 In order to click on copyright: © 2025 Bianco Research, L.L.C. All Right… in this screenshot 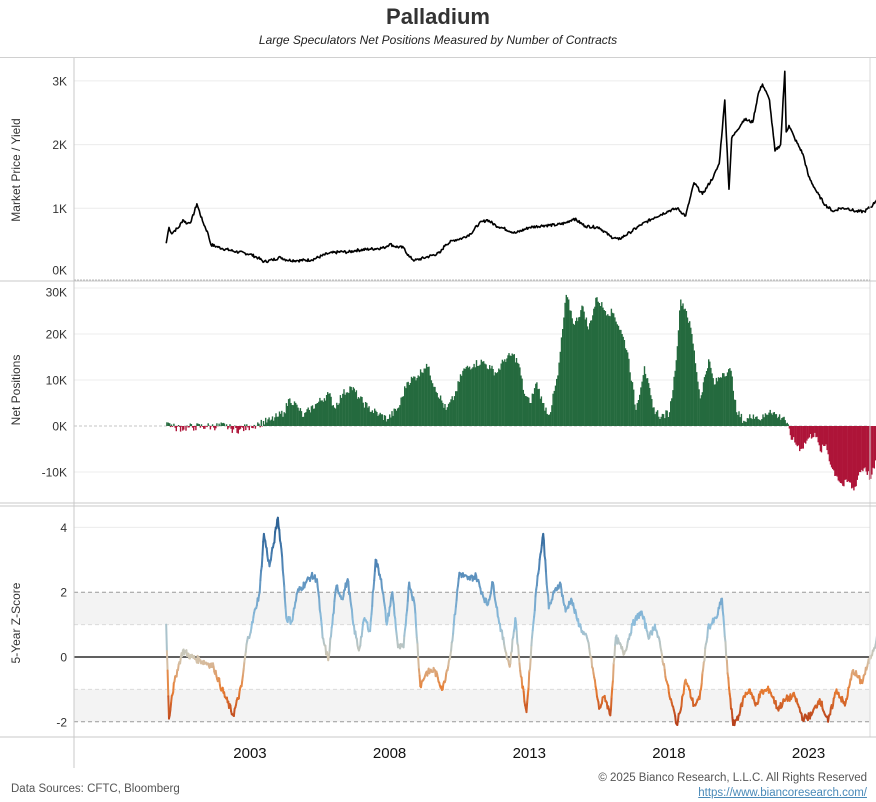, I will do `click(732, 778)`.